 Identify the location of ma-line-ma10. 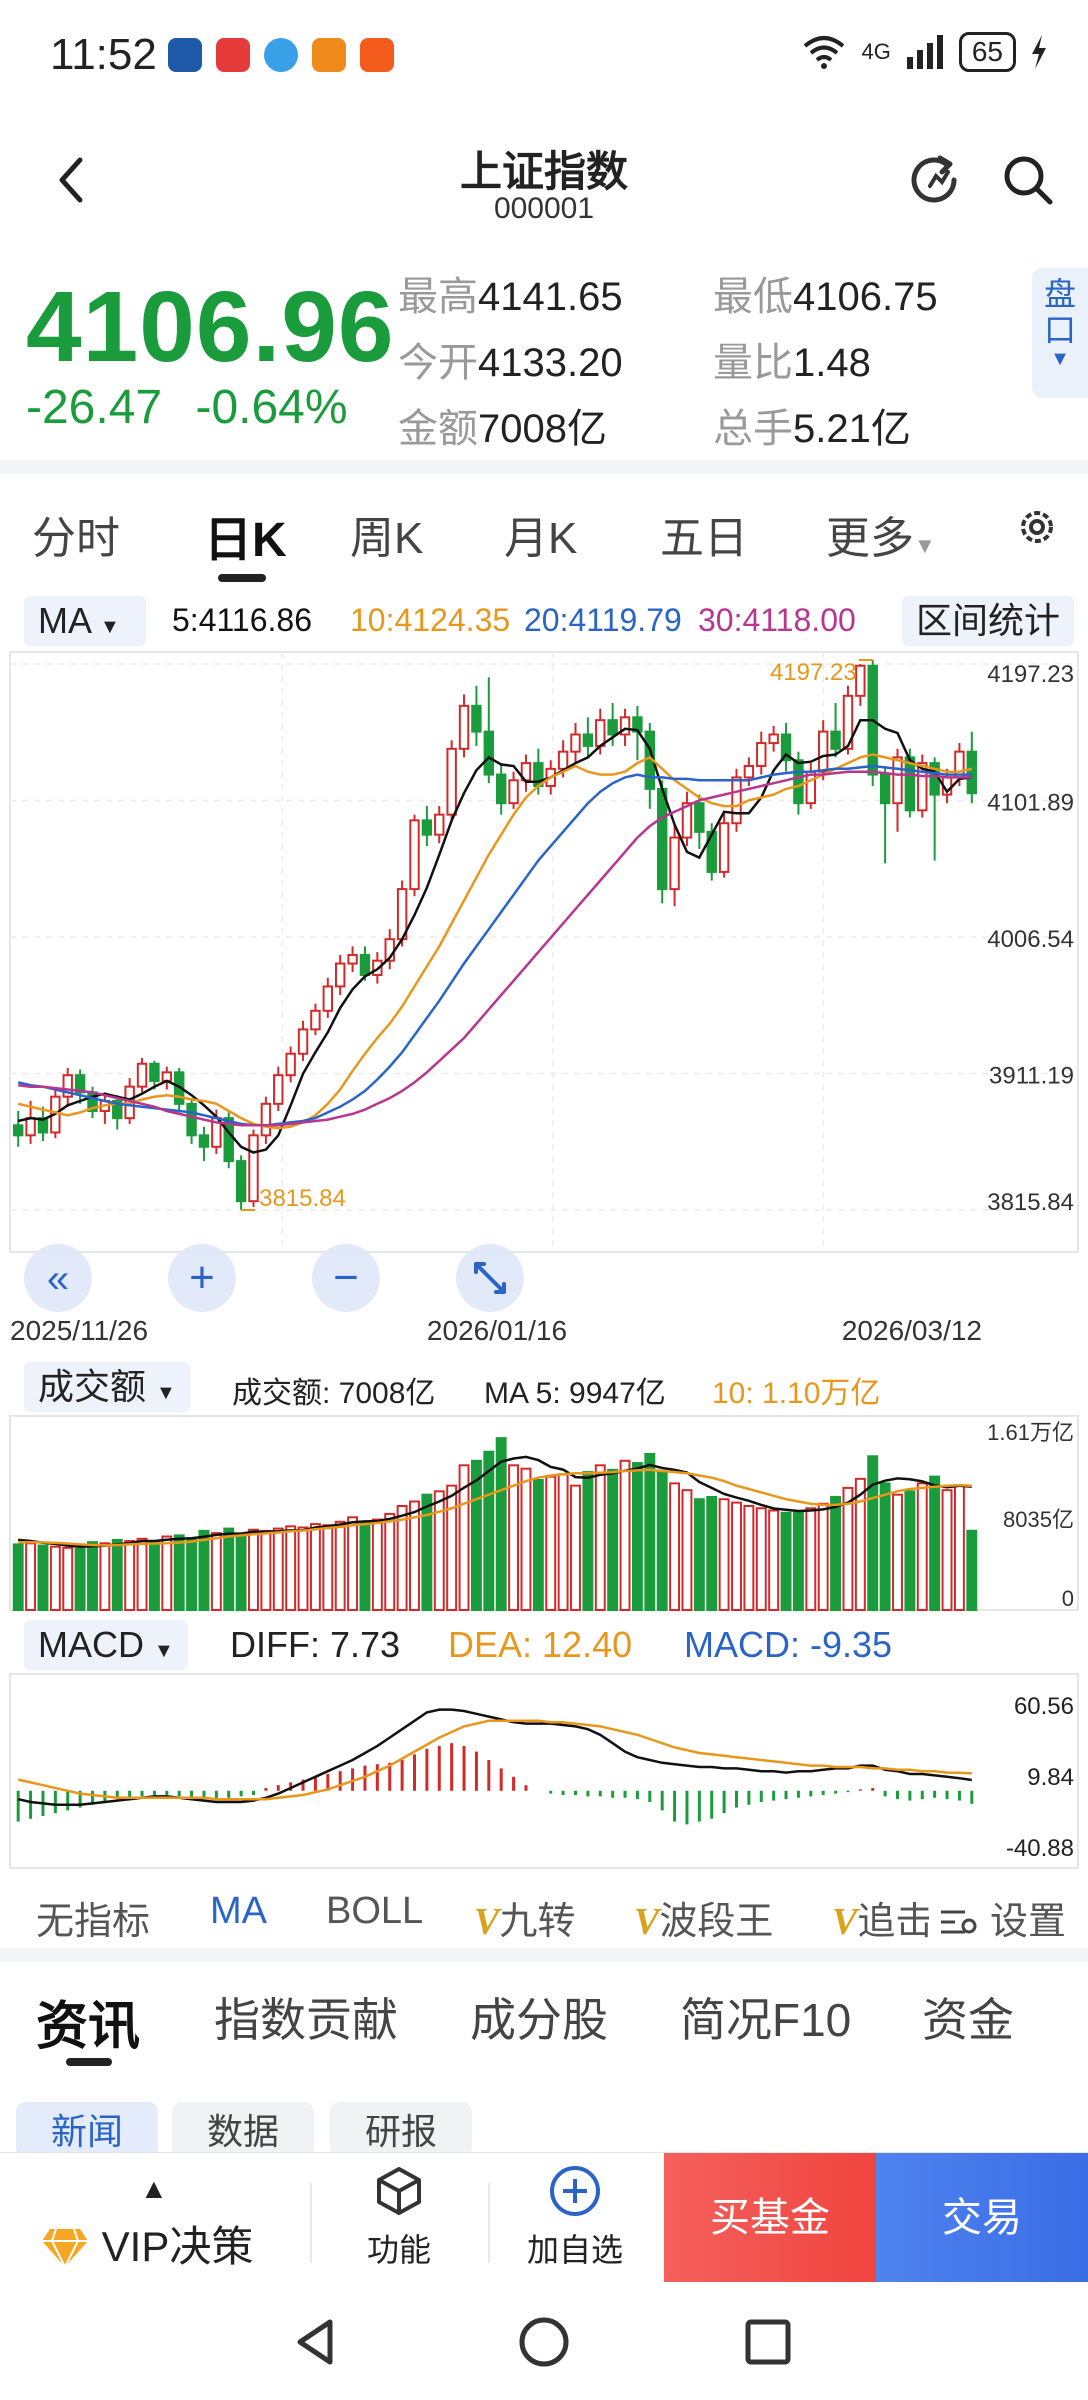
(495, 941).